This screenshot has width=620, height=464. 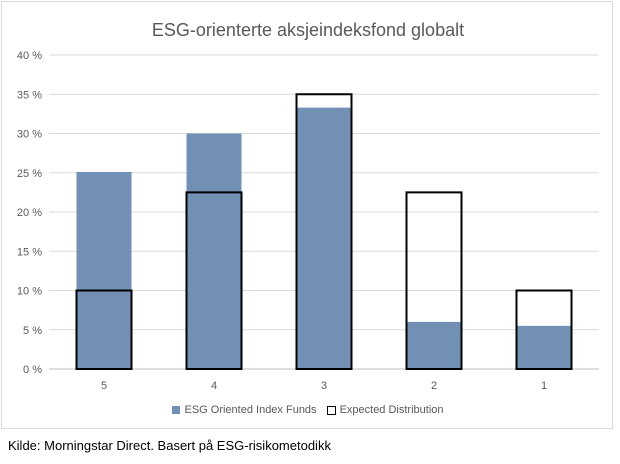 I want to click on x-tick-label: 5, so click(x=104, y=386).